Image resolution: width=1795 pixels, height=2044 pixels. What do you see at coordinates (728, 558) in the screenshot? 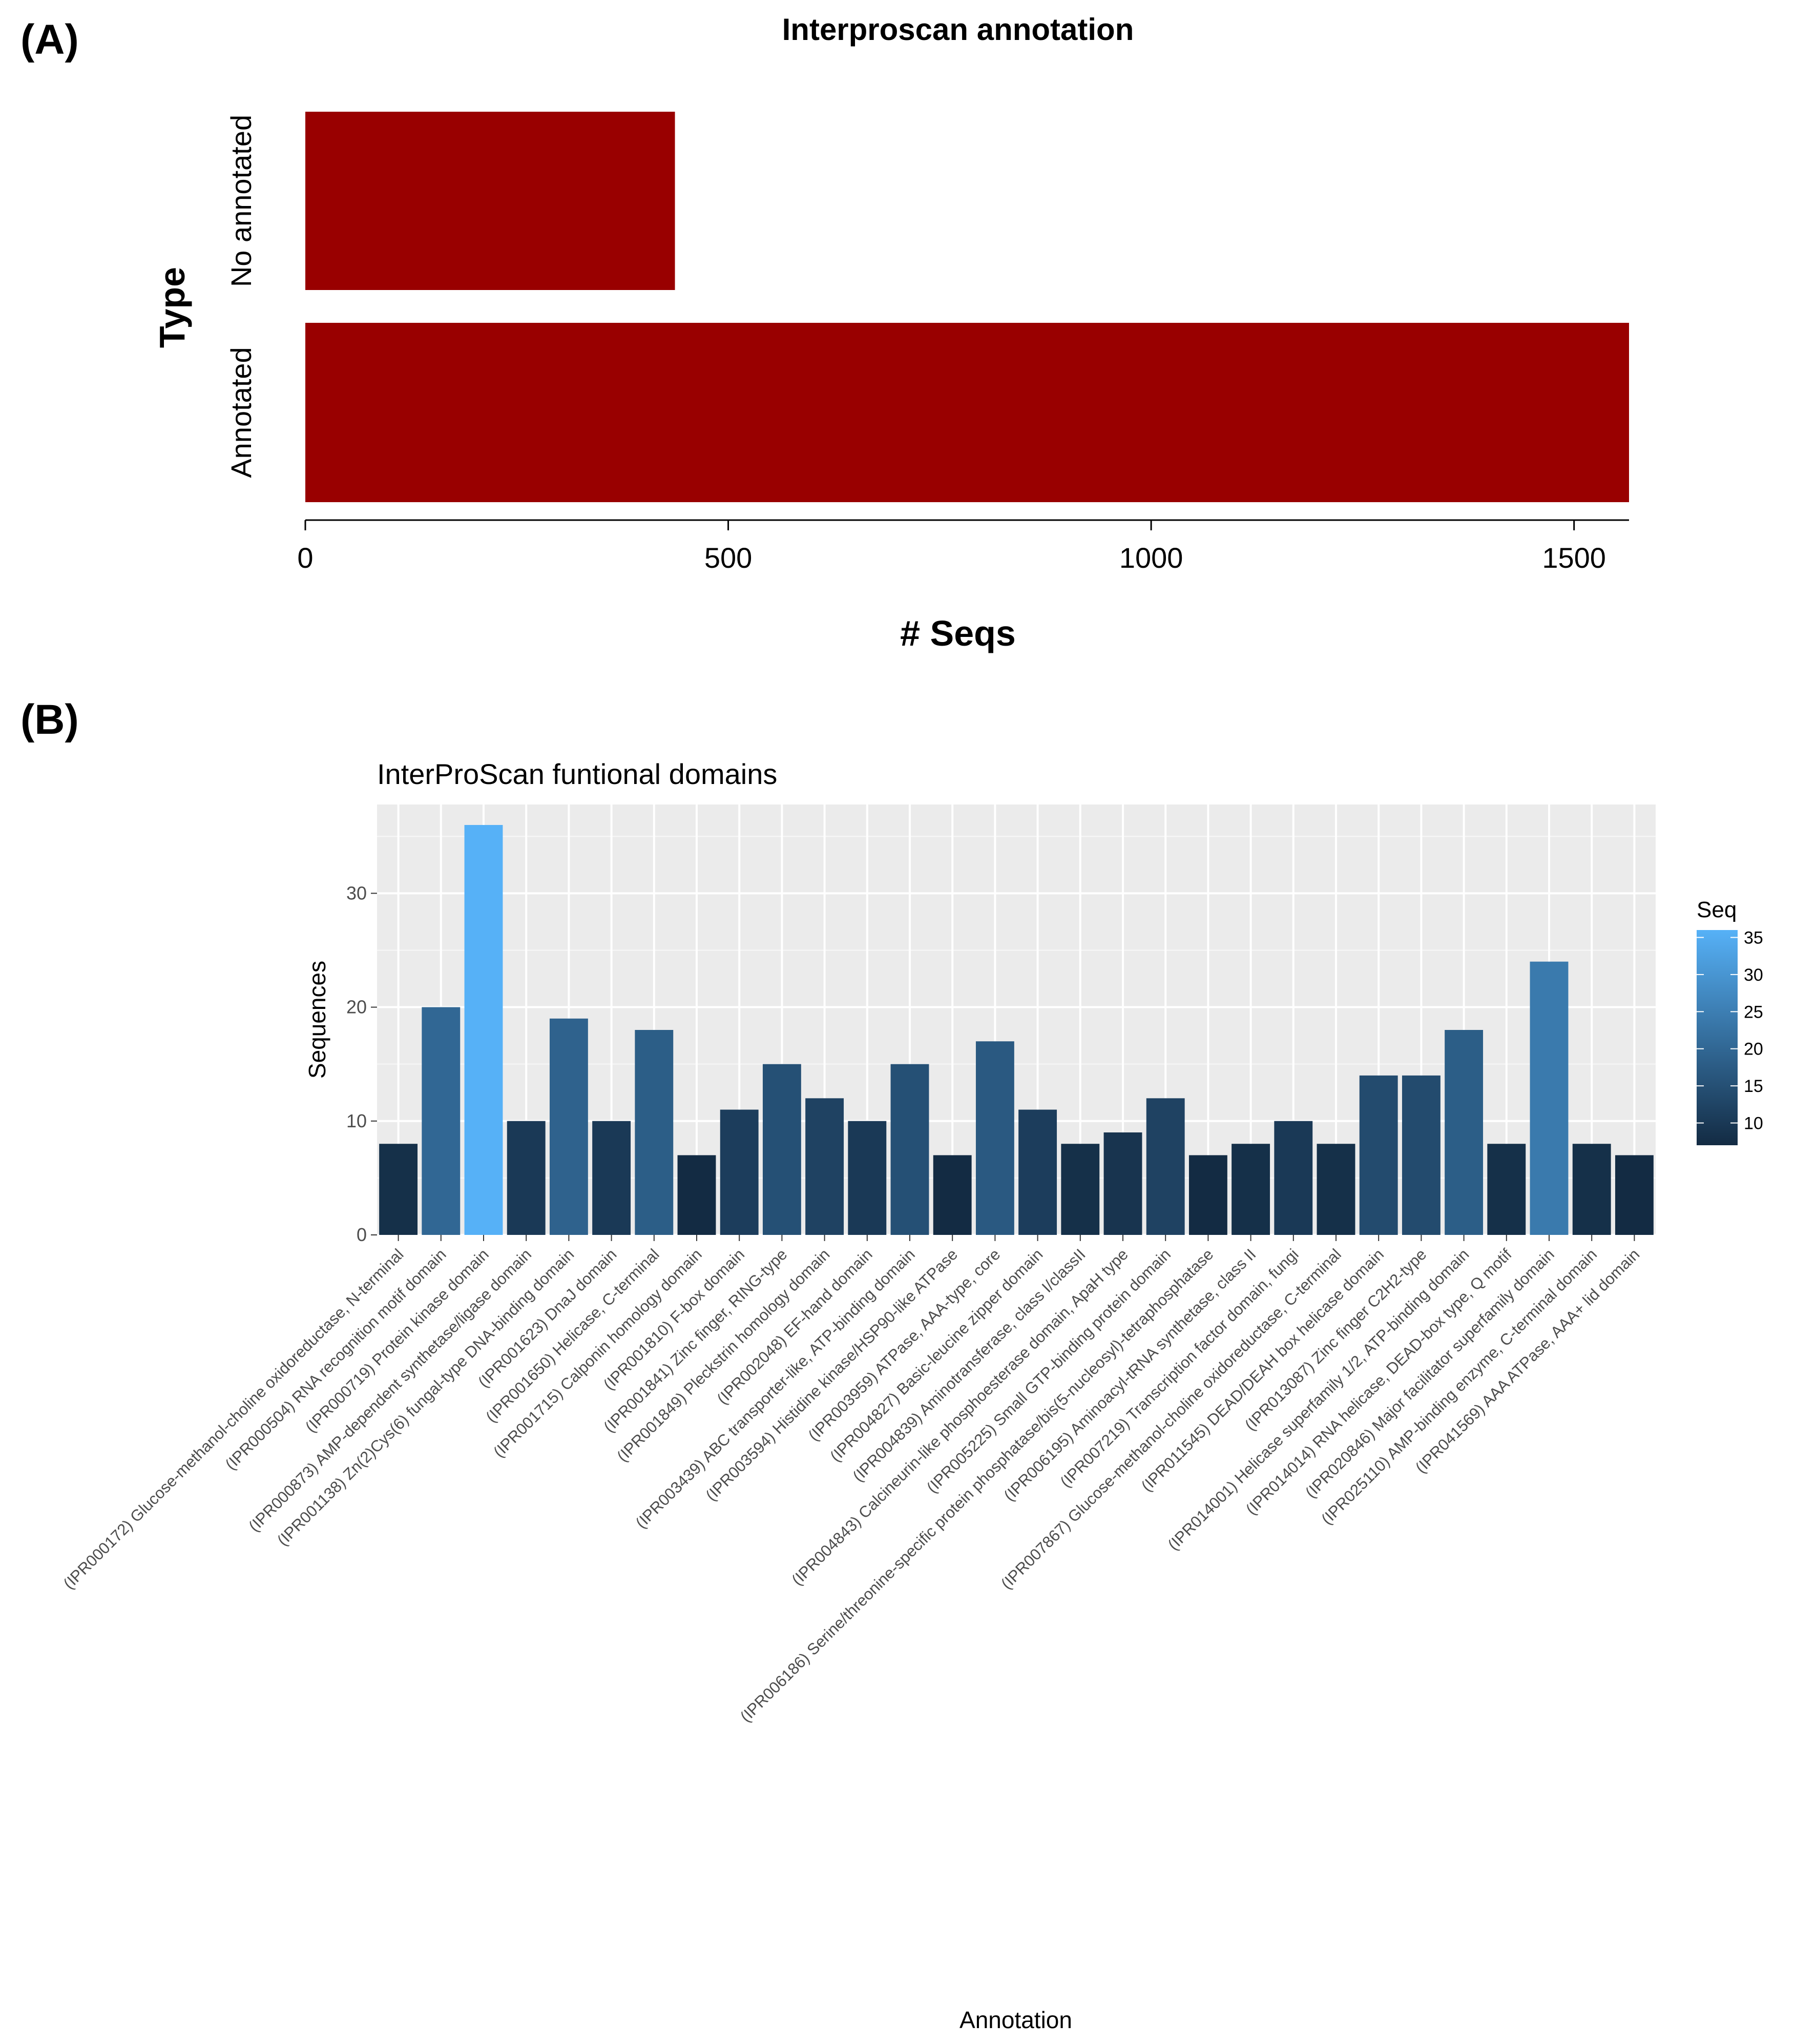
I see `x-tick-label: 500` at bounding box center [728, 558].